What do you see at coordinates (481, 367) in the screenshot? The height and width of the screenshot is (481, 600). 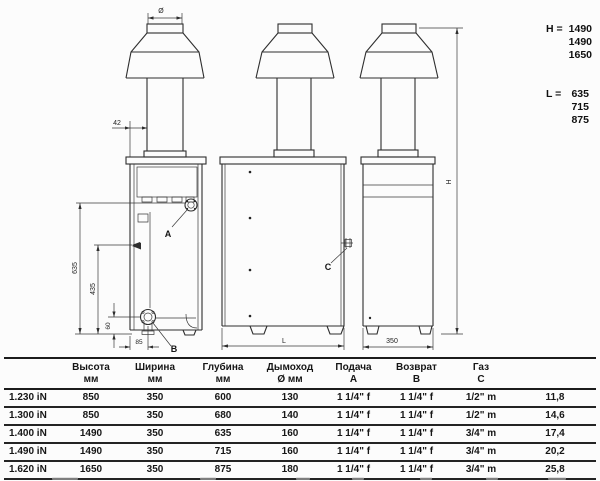 I see `header-line1: Газ` at bounding box center [481, 367].